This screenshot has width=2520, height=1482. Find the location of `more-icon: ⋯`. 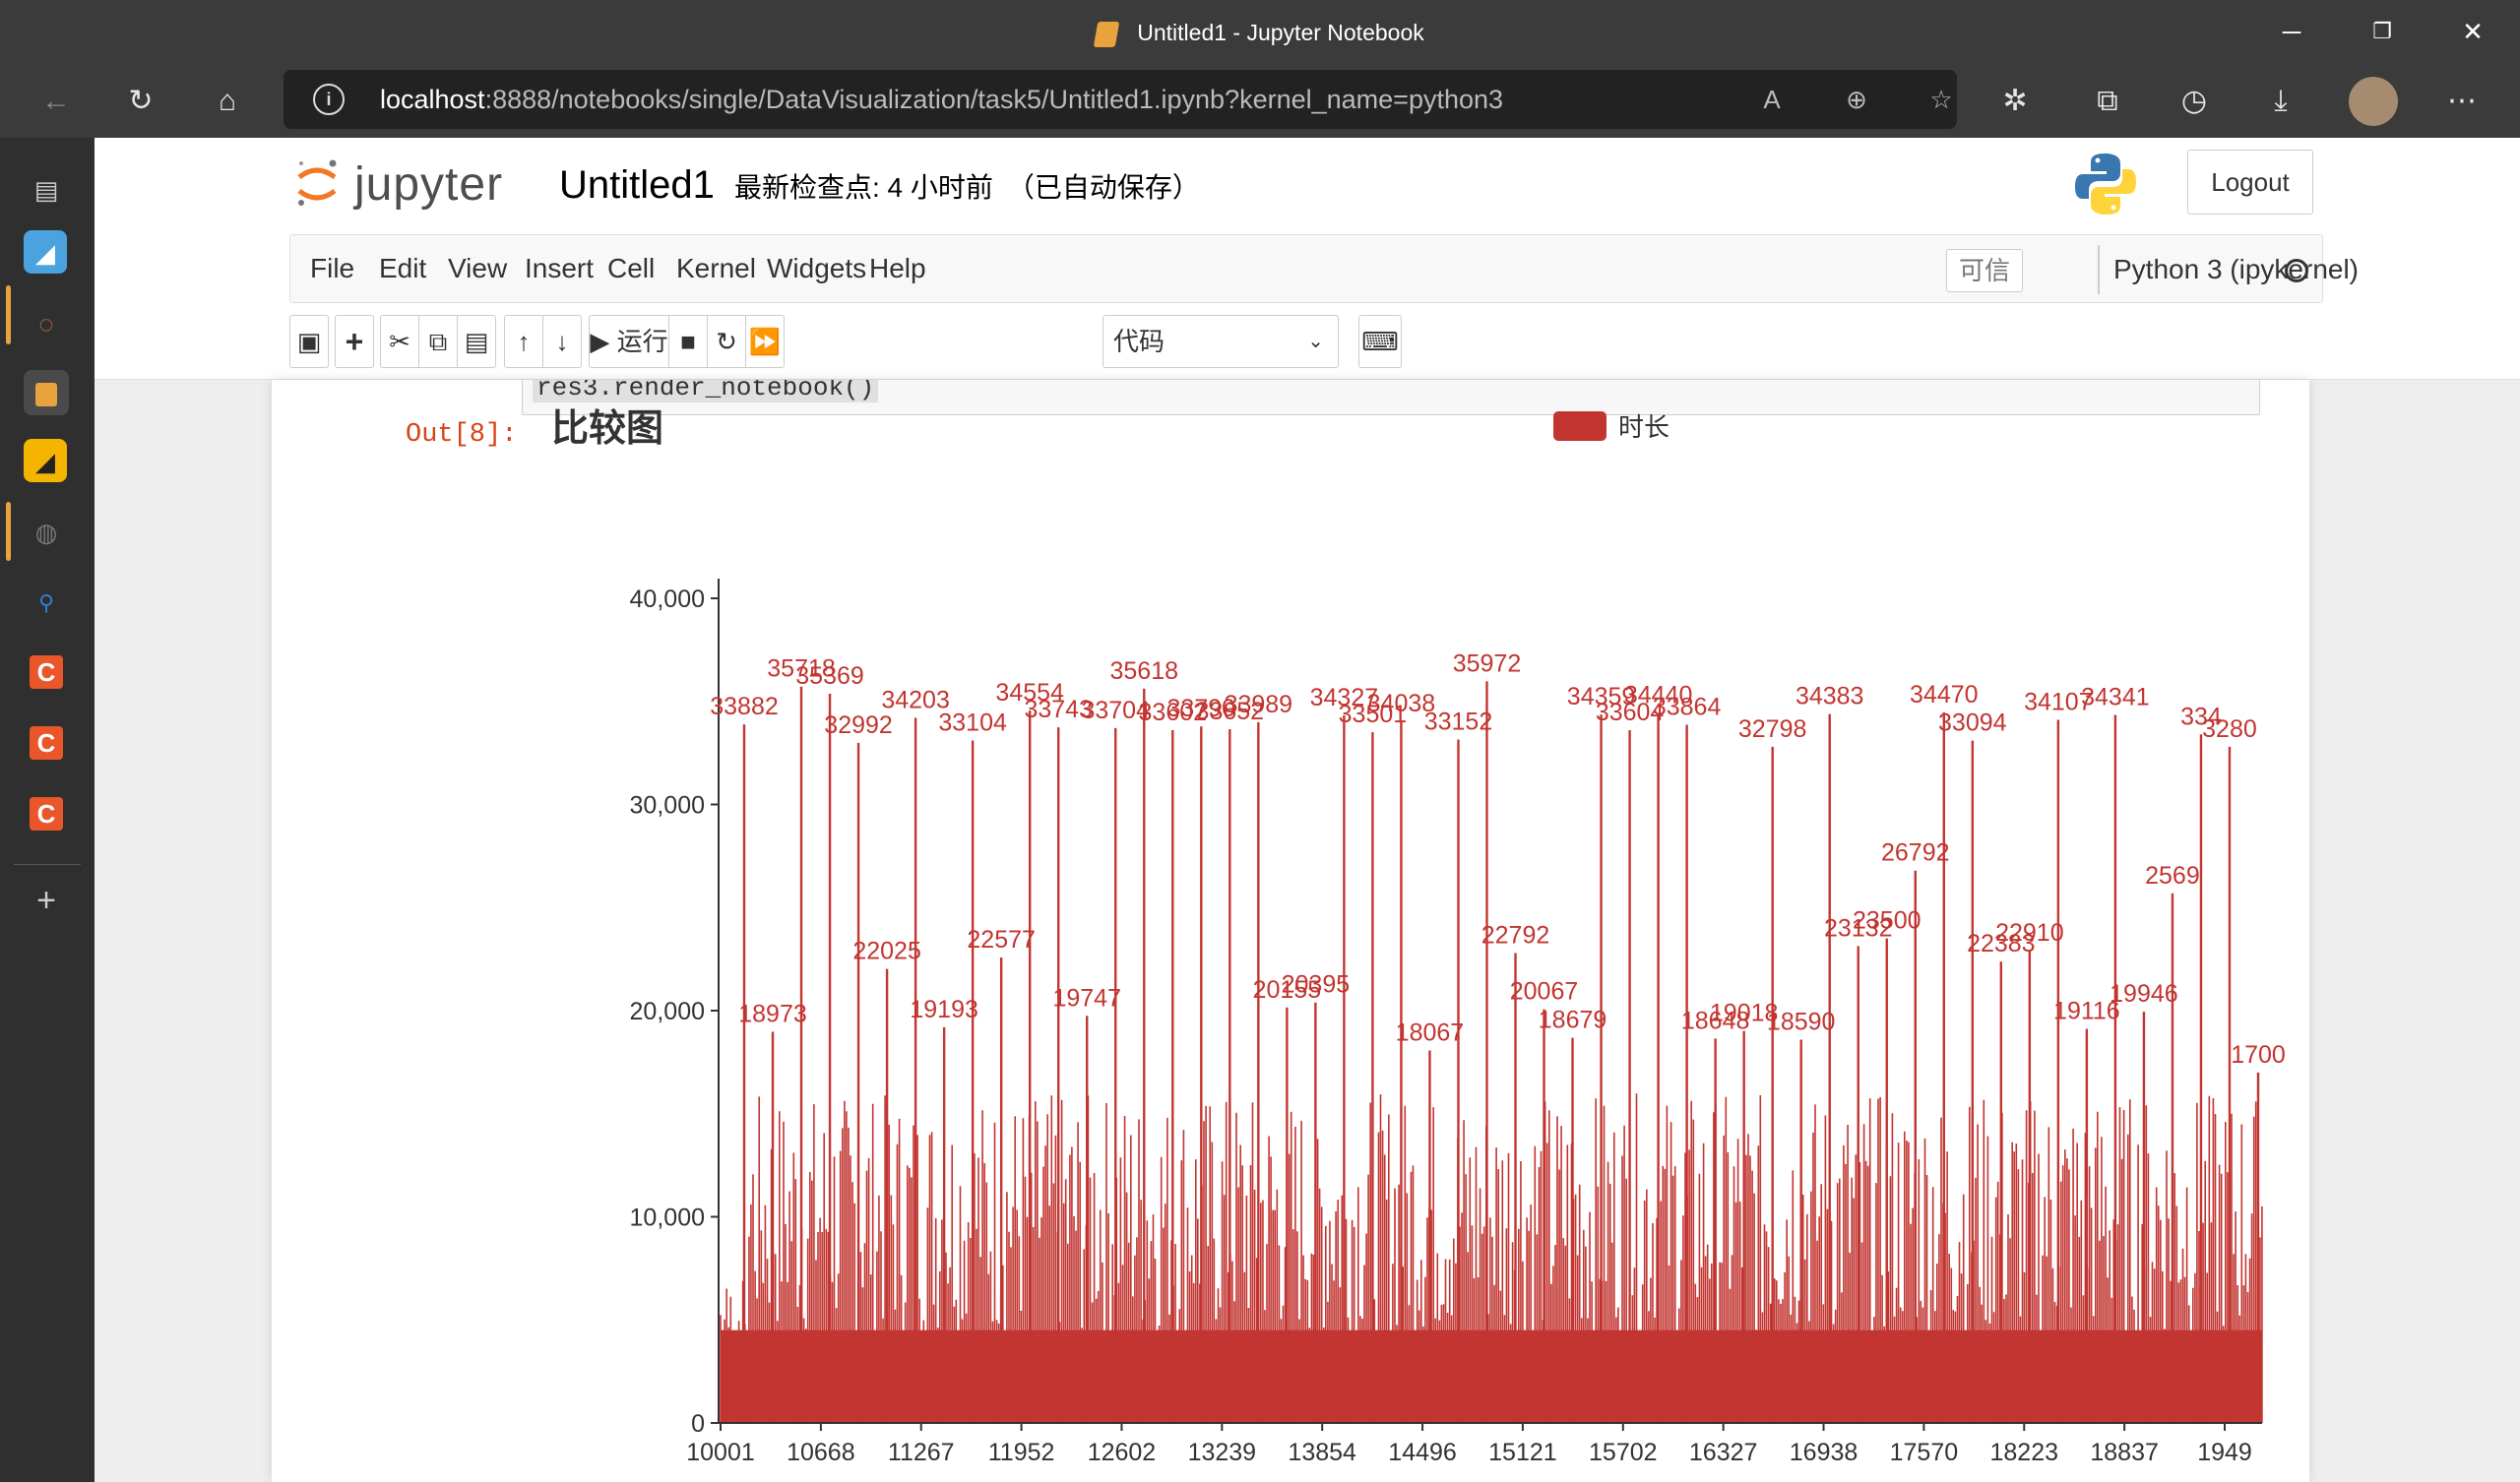

more-icon: ⋯ is located at coordinates (2462, 101).